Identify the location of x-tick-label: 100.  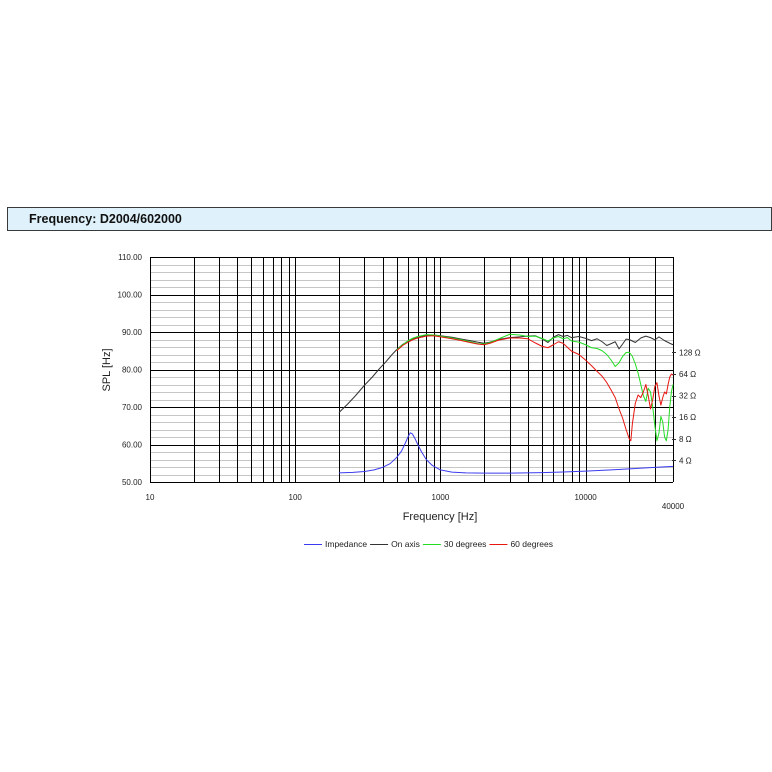
(296, 497).